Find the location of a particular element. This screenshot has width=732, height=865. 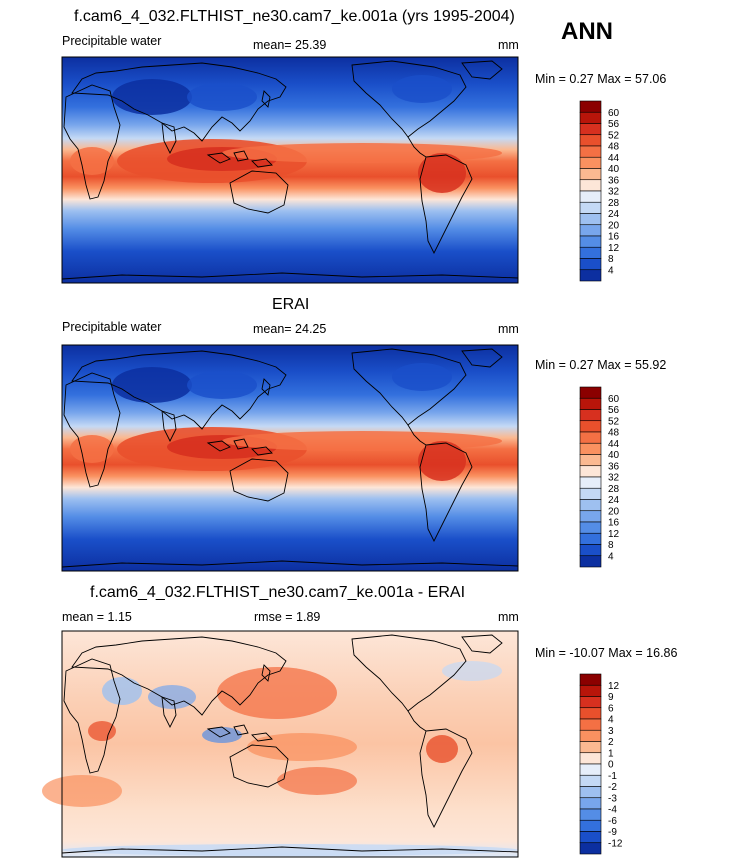

colorbar-3-tick-label: 4 is located at coordinates (611, 720).